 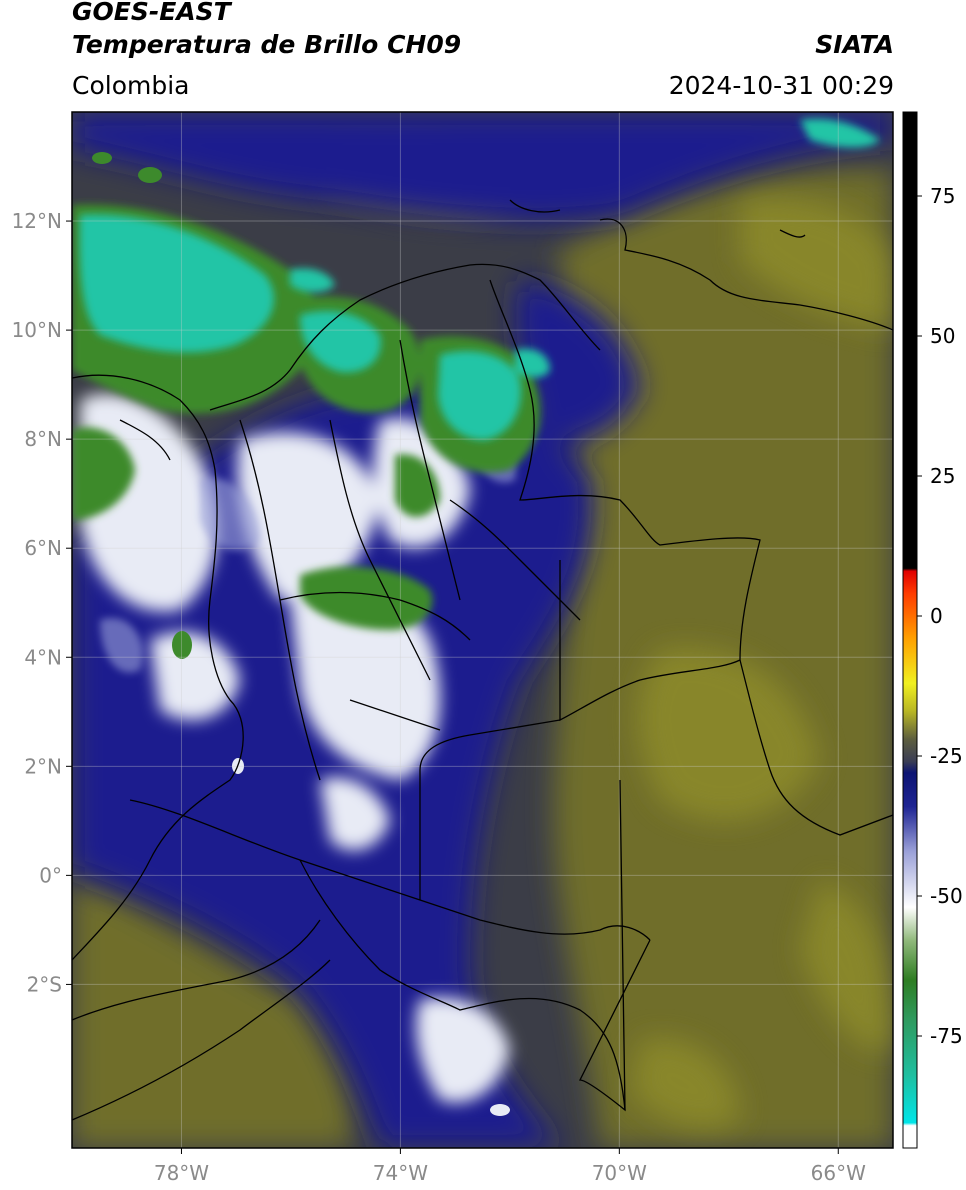 I want to click on colorbar-ticks: 75 50 25 0 -25 -50 -75, so click(x=940, y=616).